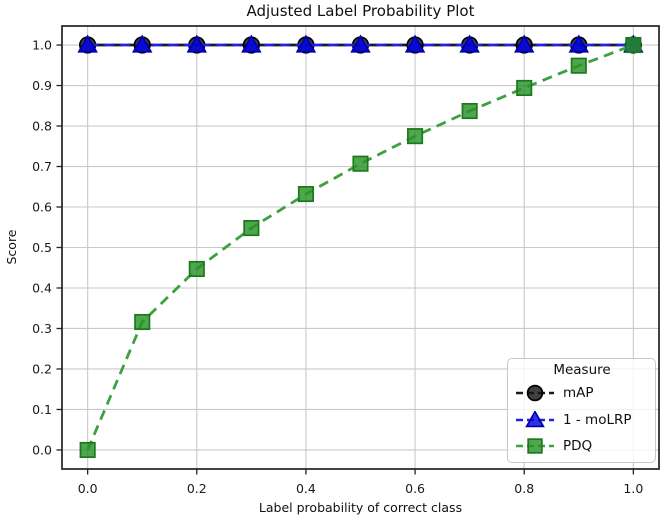  Describe the element at coordinates (306, 488) in the screenshot. I see `x-tick-label: 0.4` at that location.